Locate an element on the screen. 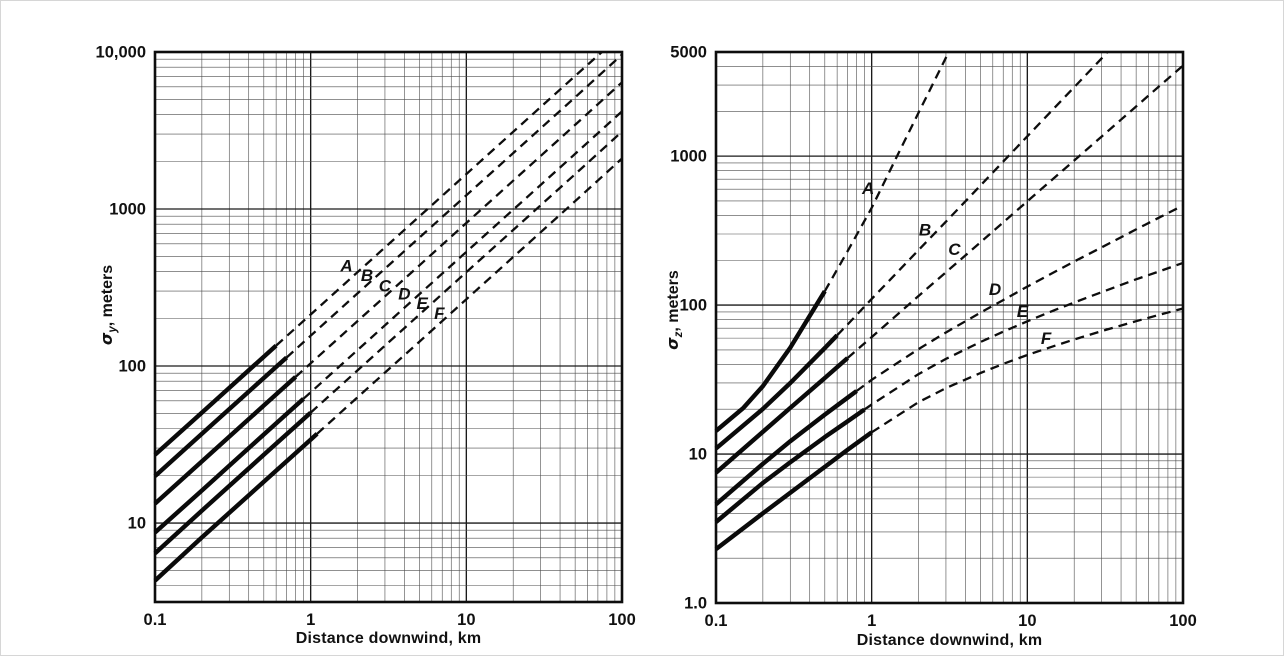  sigma-z-yaxis-title: σz, meters is located at coordinates (674, 310).